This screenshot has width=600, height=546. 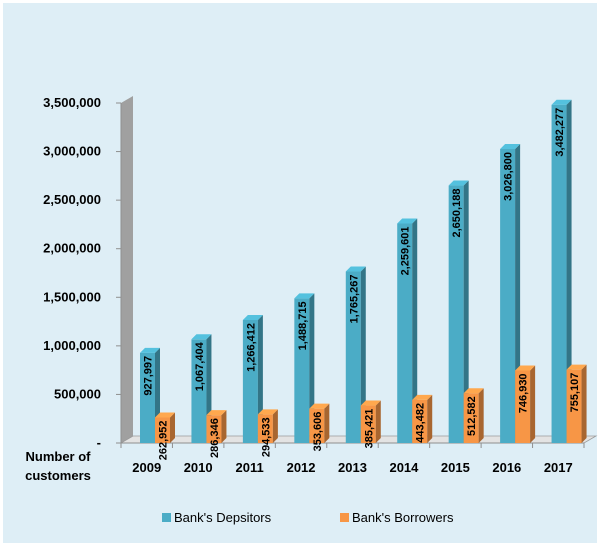 I want to click on data-label: 927,997, so click(x=149, y=376).